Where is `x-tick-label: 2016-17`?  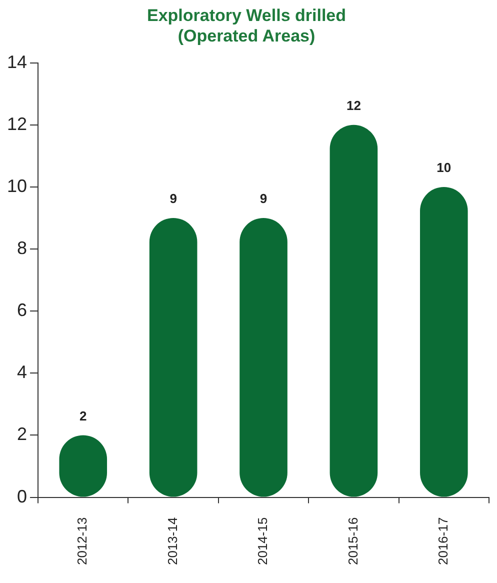 x-tick-label: 2016-17 is located at coordinates (442, 541).